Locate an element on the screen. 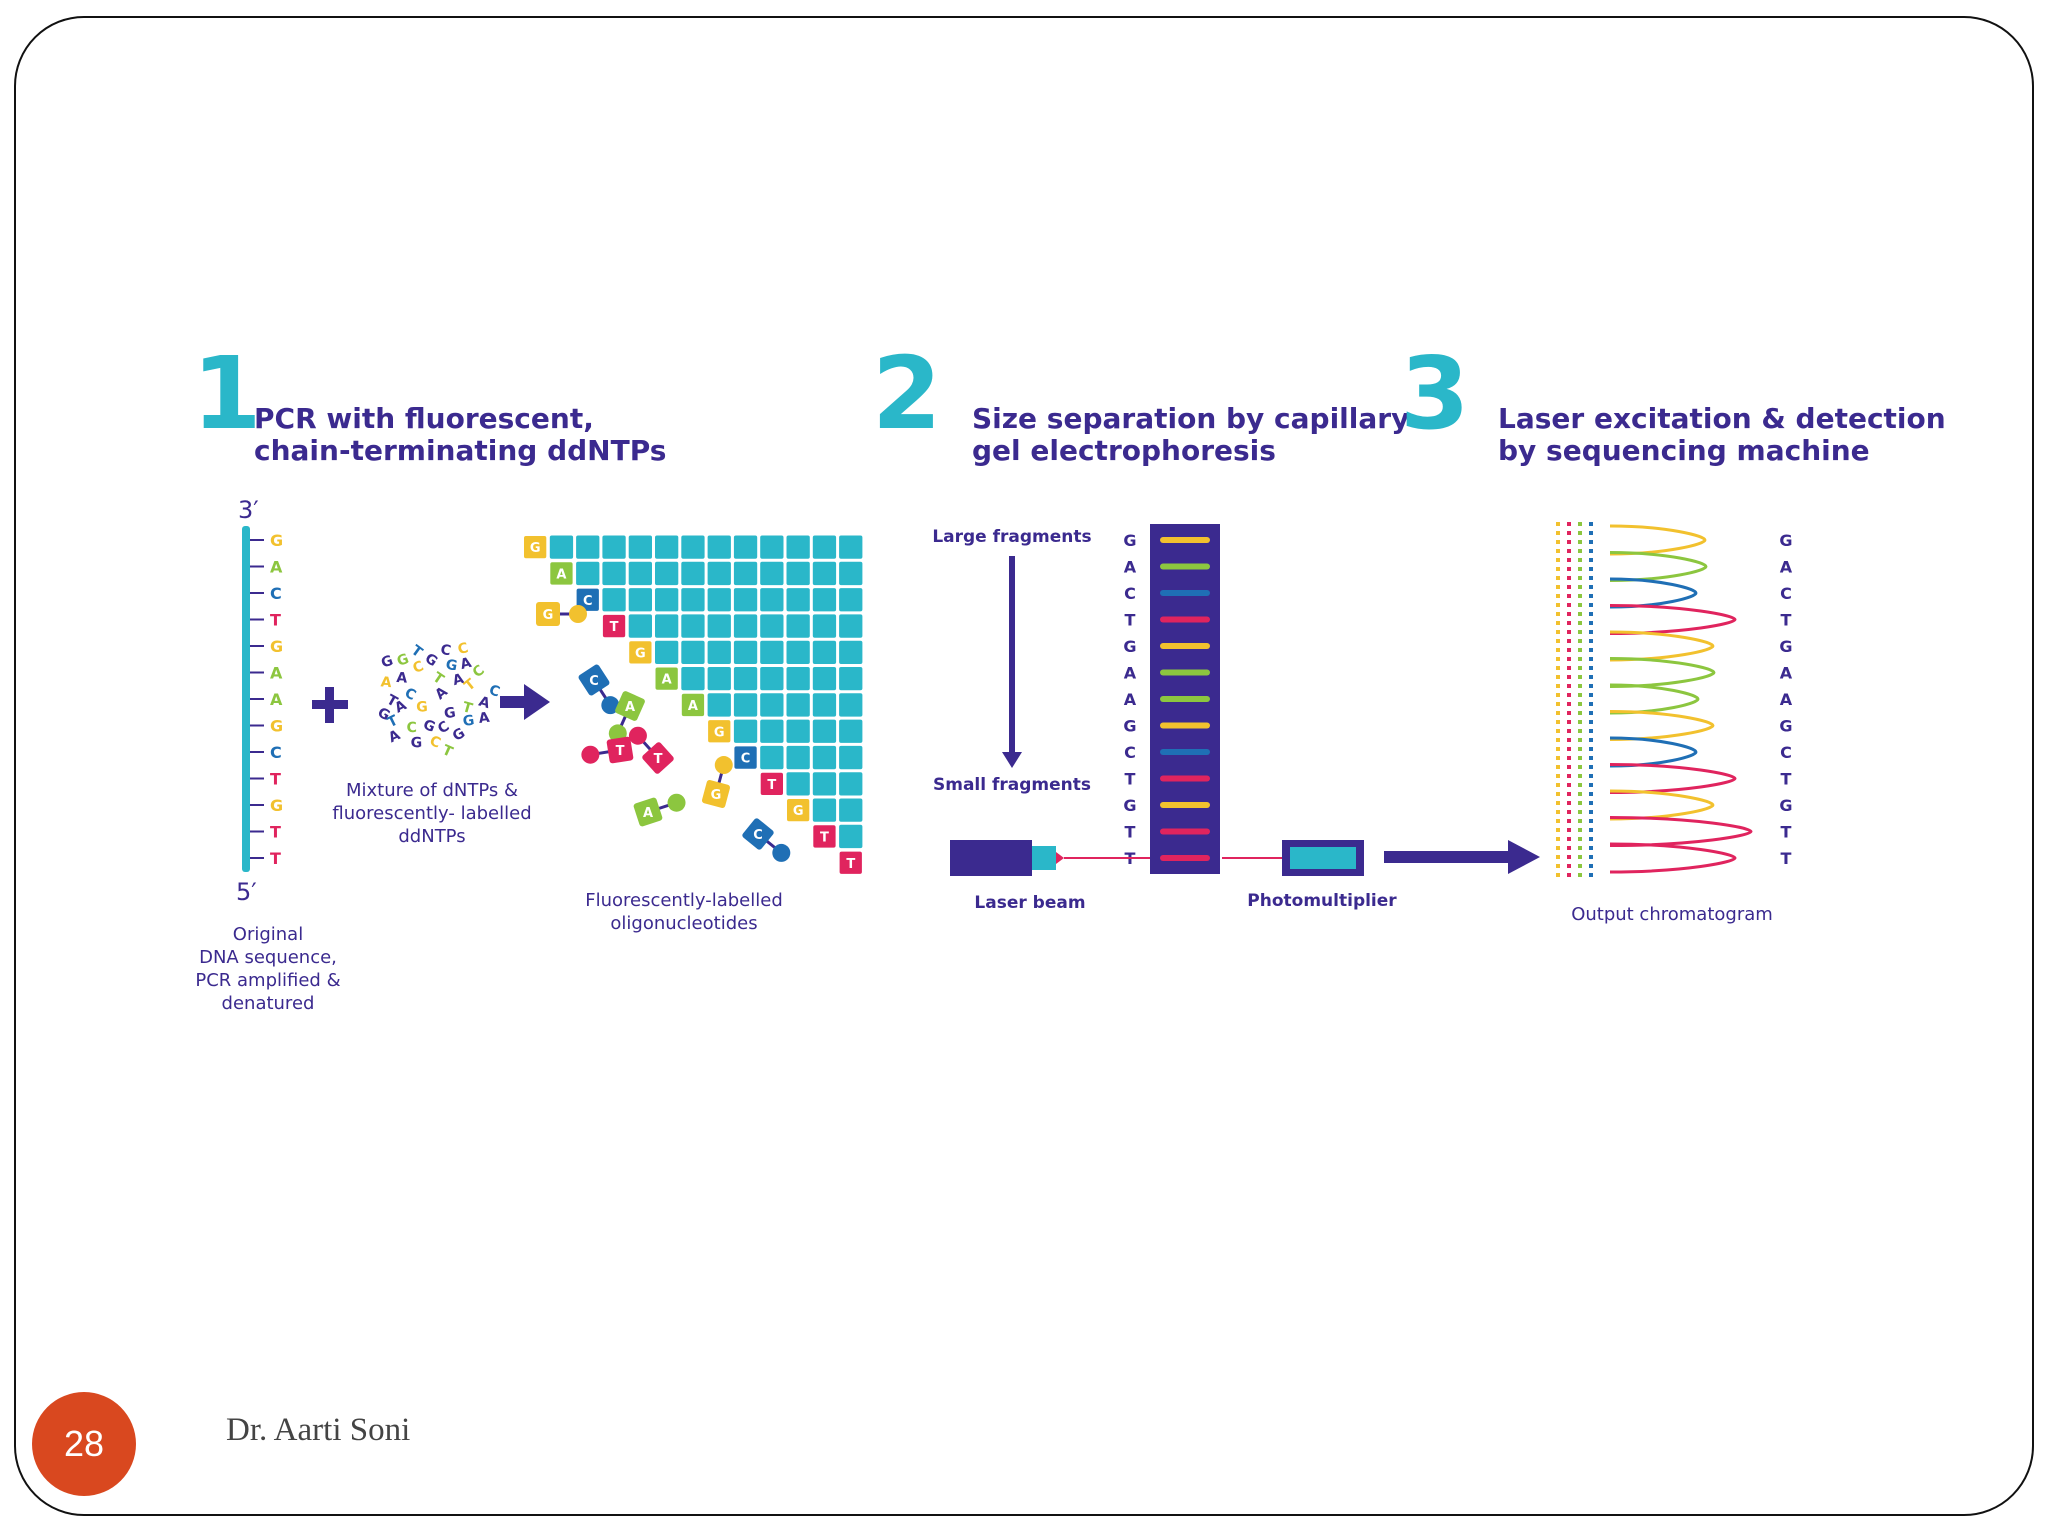 This screenshot has width=2048, height=1536. mixture-letter: C is located at coordinates (445, 651).